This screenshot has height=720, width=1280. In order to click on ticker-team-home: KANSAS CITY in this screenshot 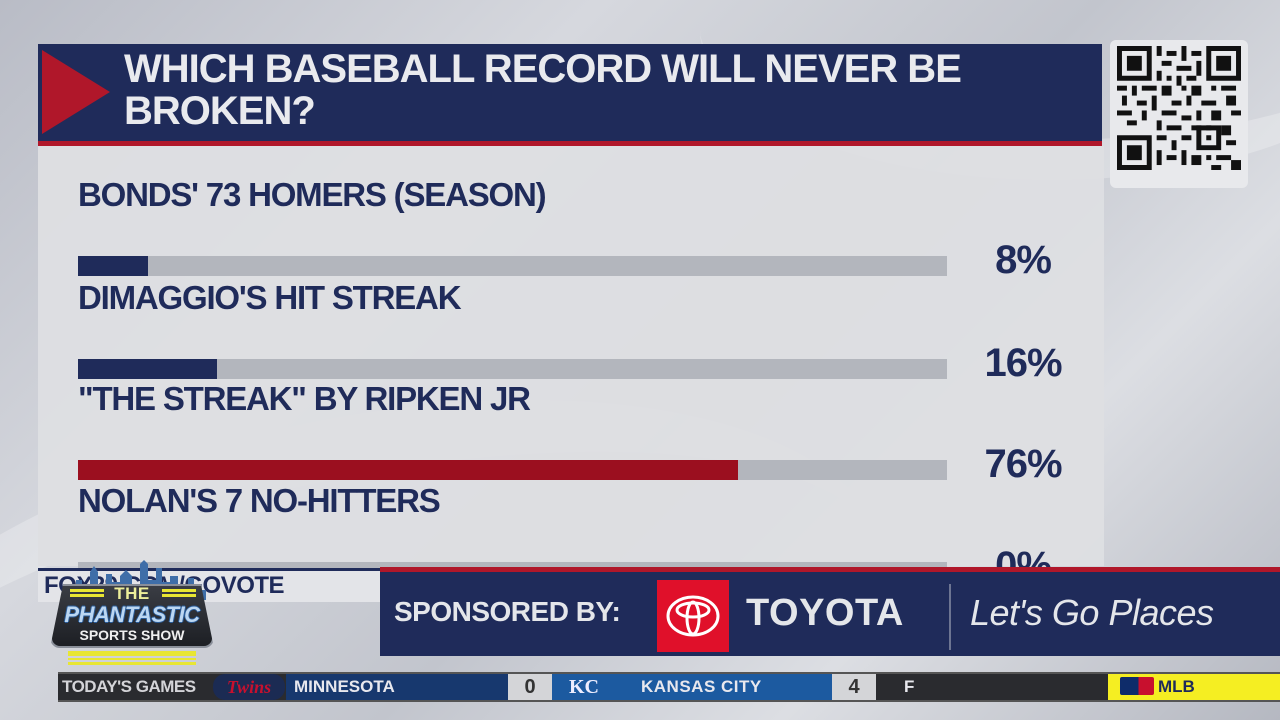, I will do `click(724, 687)`.